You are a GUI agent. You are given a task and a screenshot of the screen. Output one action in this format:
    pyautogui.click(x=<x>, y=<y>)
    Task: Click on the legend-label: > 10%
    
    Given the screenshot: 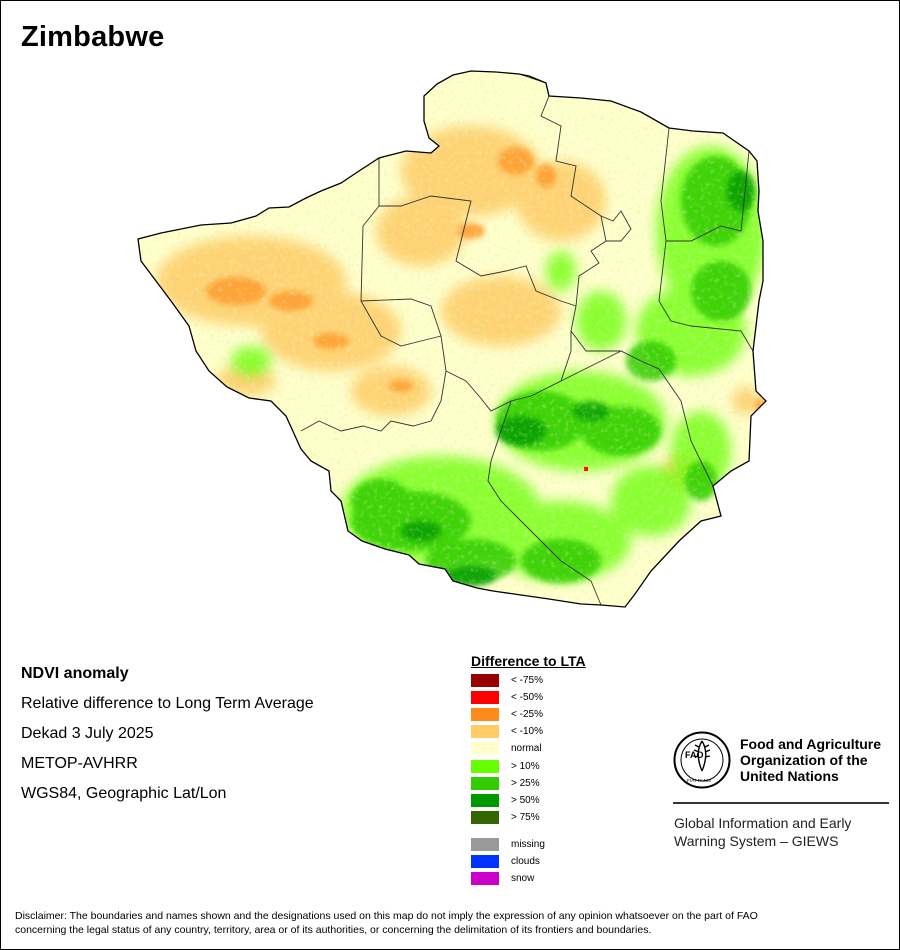 What is the action you would take?
    pyautogui.click(x=525, y=766)
    